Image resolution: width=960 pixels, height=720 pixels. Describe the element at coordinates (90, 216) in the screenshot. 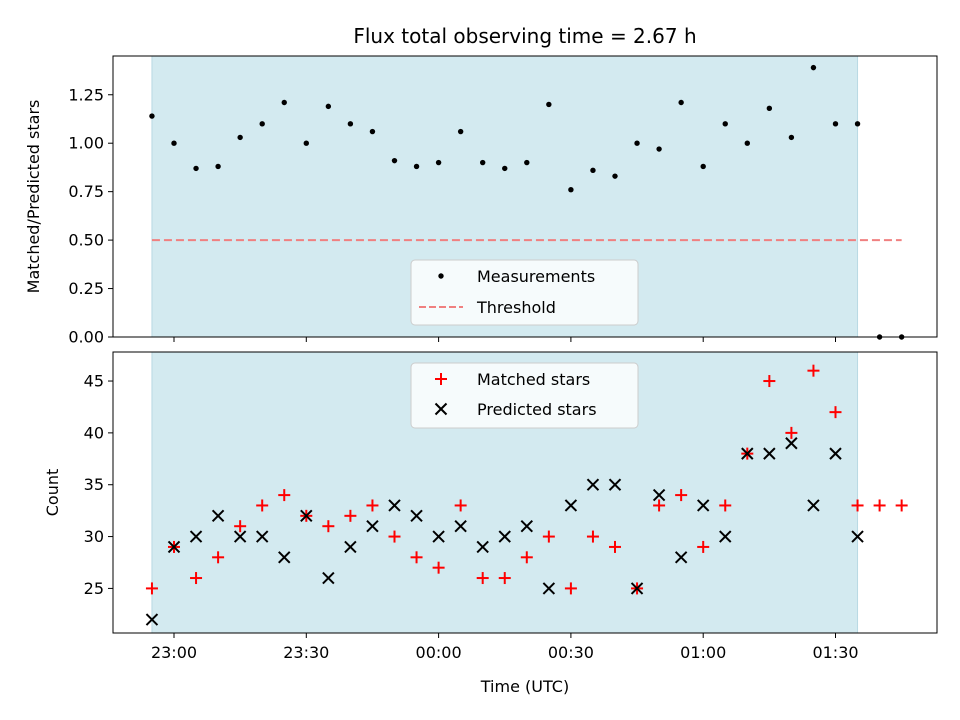

I see `ratio-y-ticks: 0.00 0.25 0.50 0.75 1.00 1.25` at that location.